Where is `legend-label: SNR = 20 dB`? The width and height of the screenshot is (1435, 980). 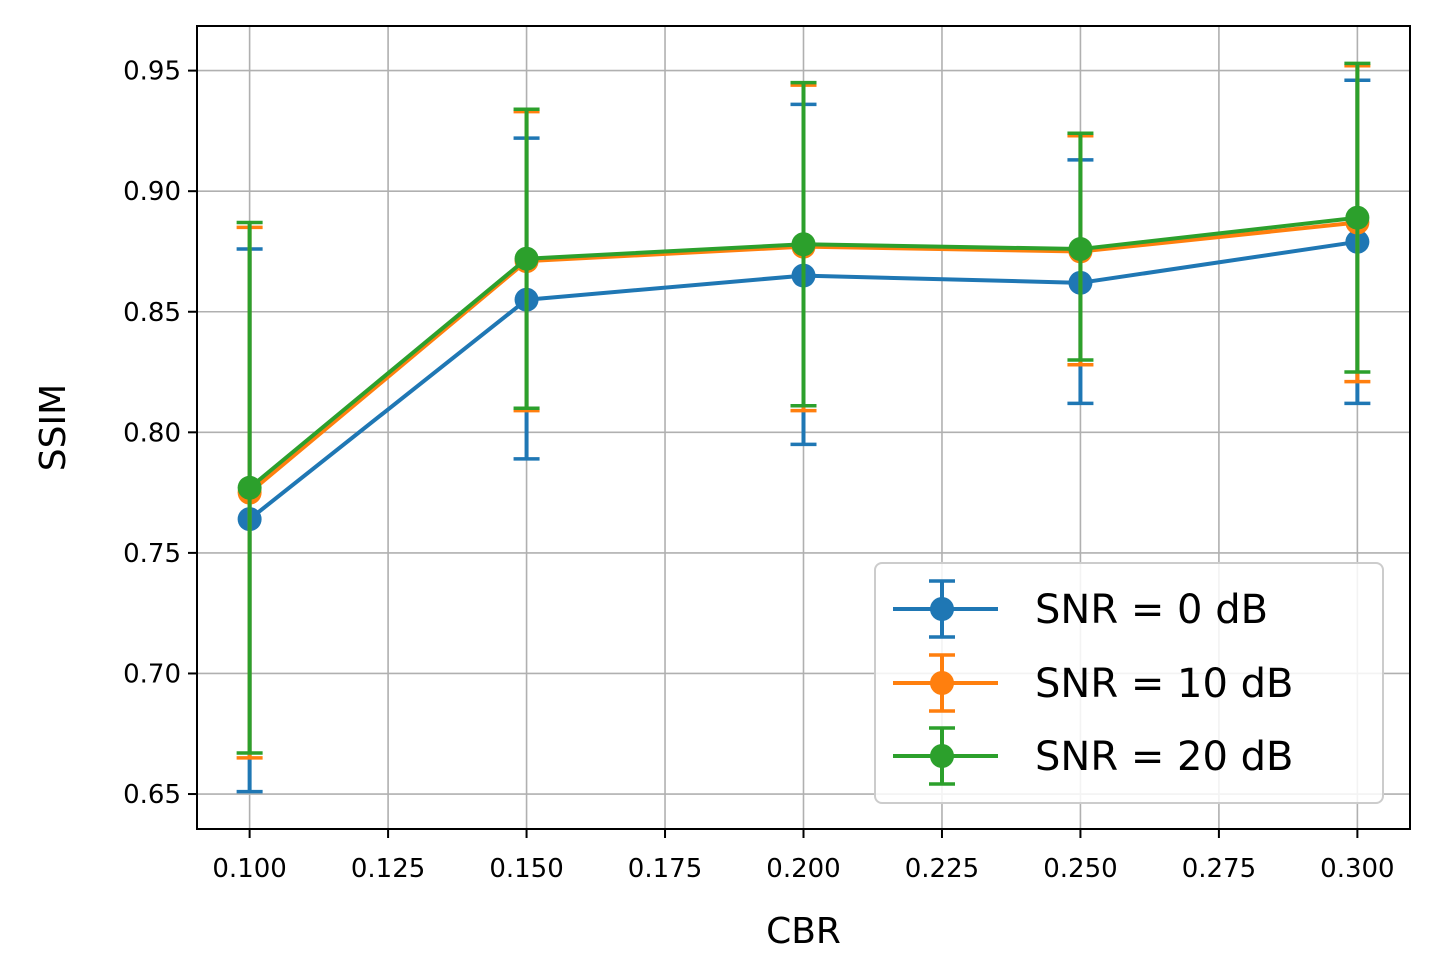 legend-label: SNR = 20 dB is located at coordinates (1164, 757).